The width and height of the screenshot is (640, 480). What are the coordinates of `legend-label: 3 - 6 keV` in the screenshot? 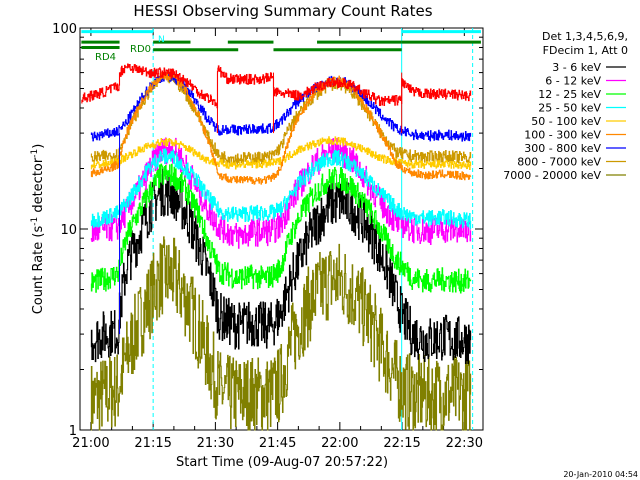 It's located at (576, 67).